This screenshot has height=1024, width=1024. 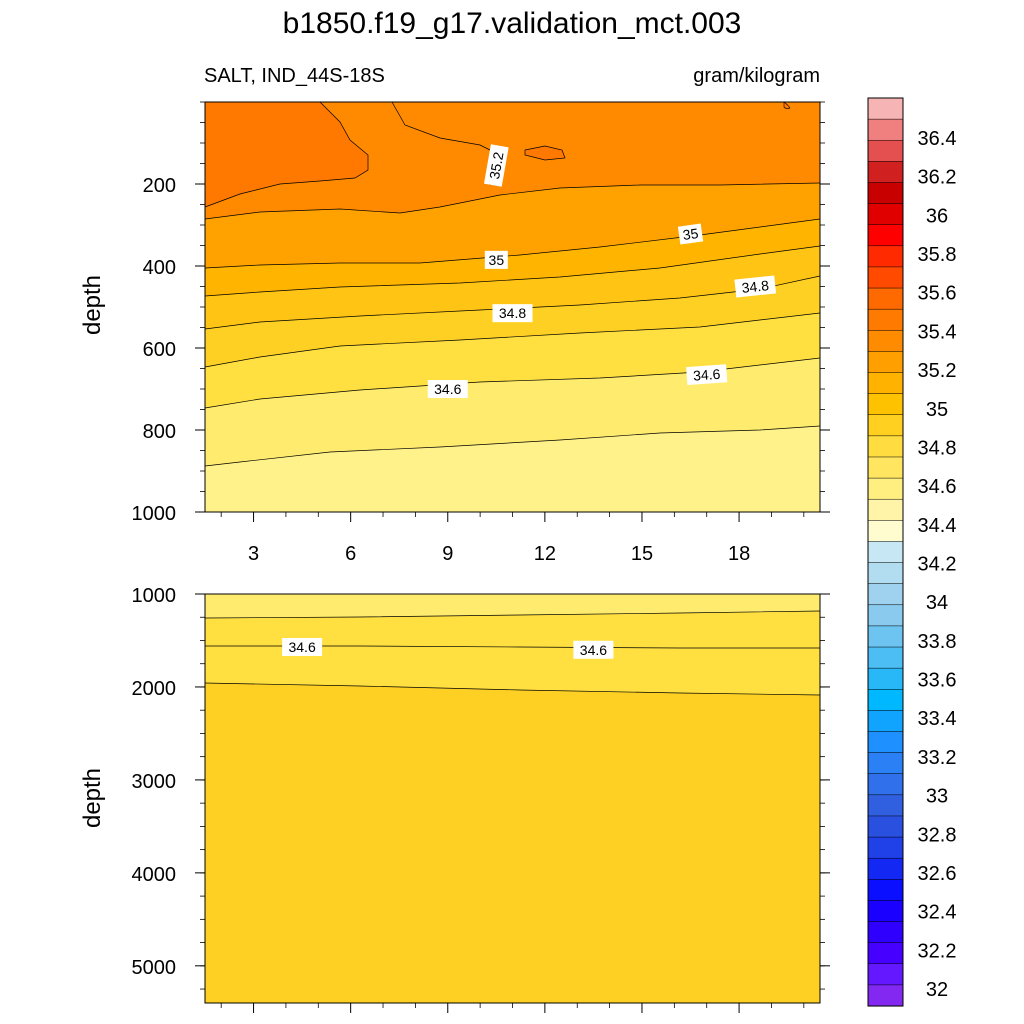 I want to click on colorbar-label: 32, so click(x=937, y=990).